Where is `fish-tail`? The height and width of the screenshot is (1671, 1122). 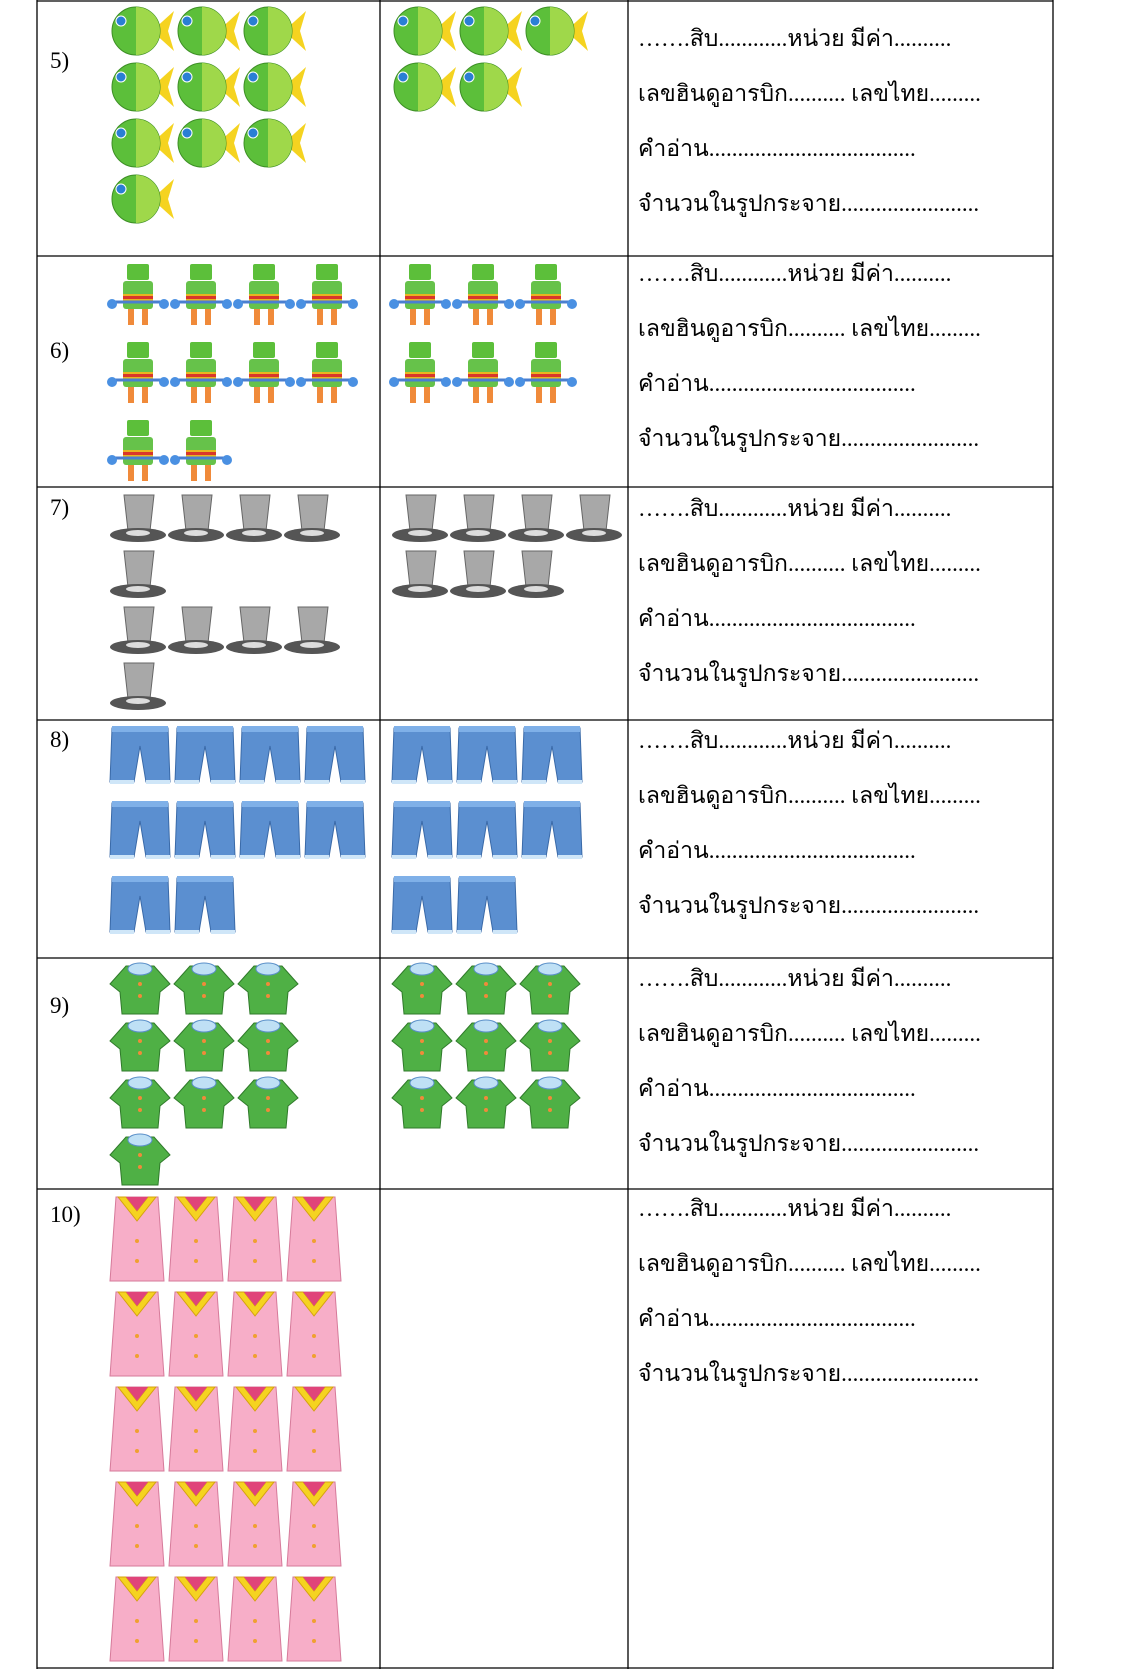 fish-tail is located at coordinates (445, 31).